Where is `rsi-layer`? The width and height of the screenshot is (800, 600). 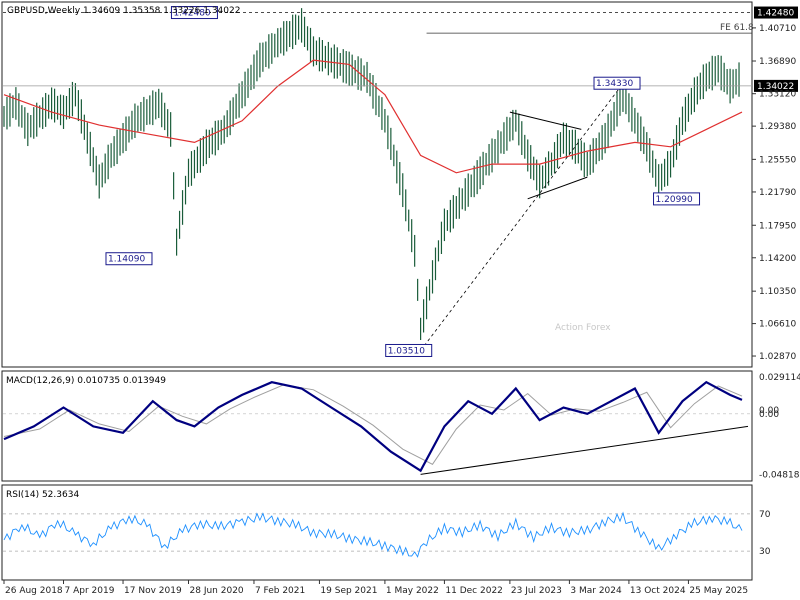 rsi-layer is located at coordinates (377, 534).